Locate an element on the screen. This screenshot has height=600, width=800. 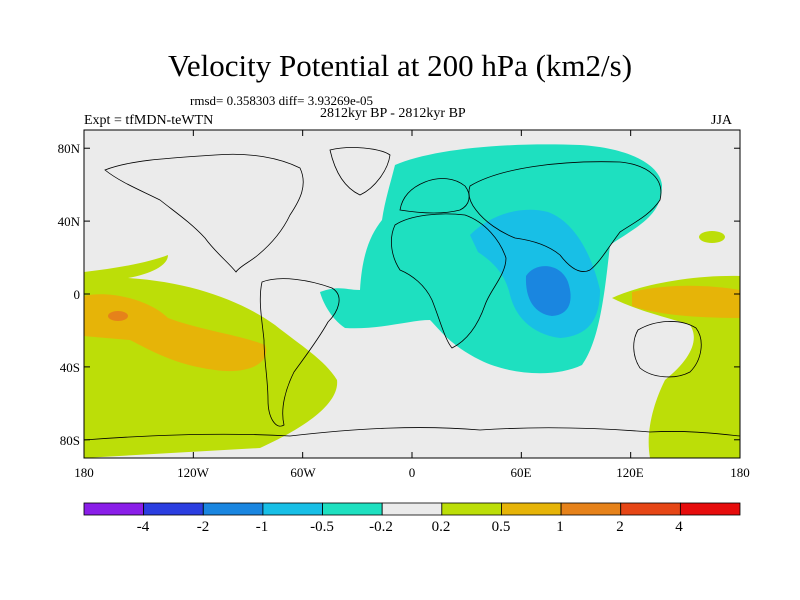
lon-label-120w: 120W is located at coordinates (193, 472).